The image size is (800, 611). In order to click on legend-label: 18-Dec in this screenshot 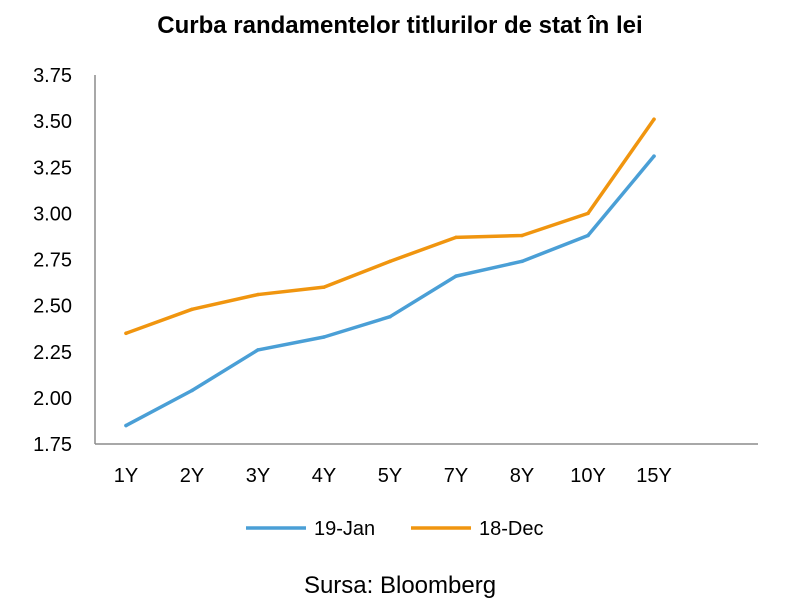, I will do `click(511, 529)`.